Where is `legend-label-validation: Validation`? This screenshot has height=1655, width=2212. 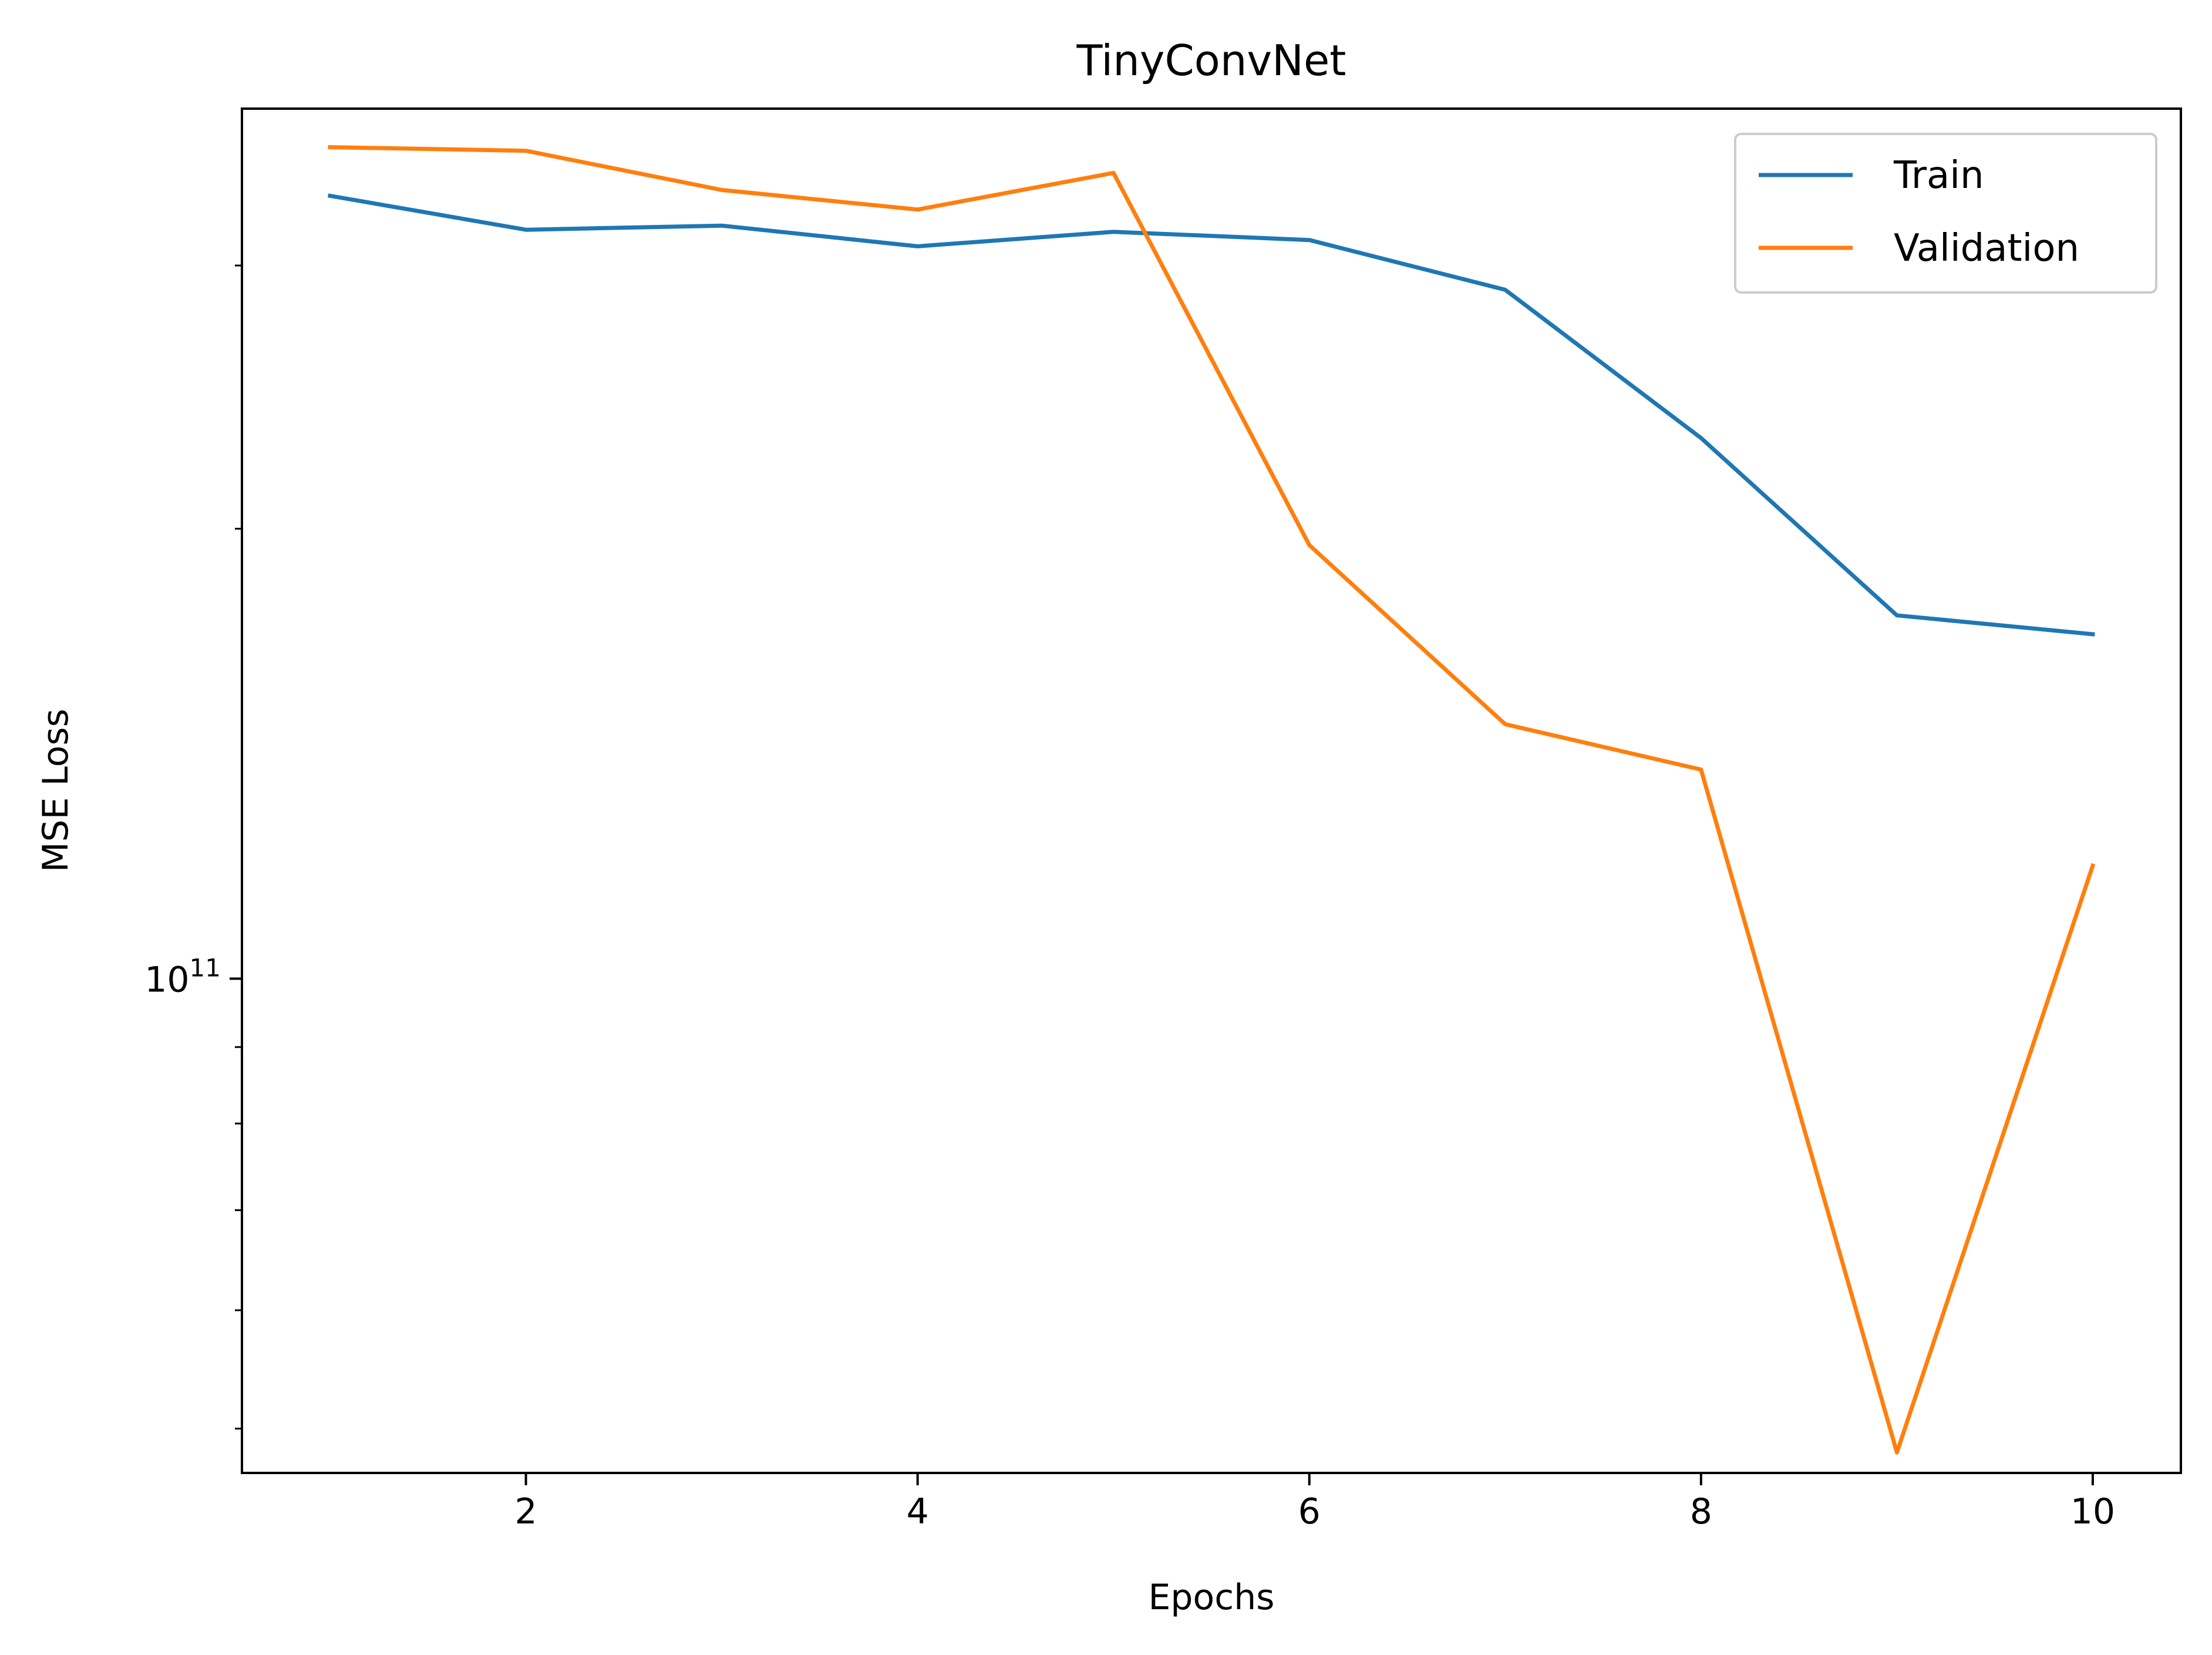
legend-label-validation: Validation is located at coordinates (1987, 248).